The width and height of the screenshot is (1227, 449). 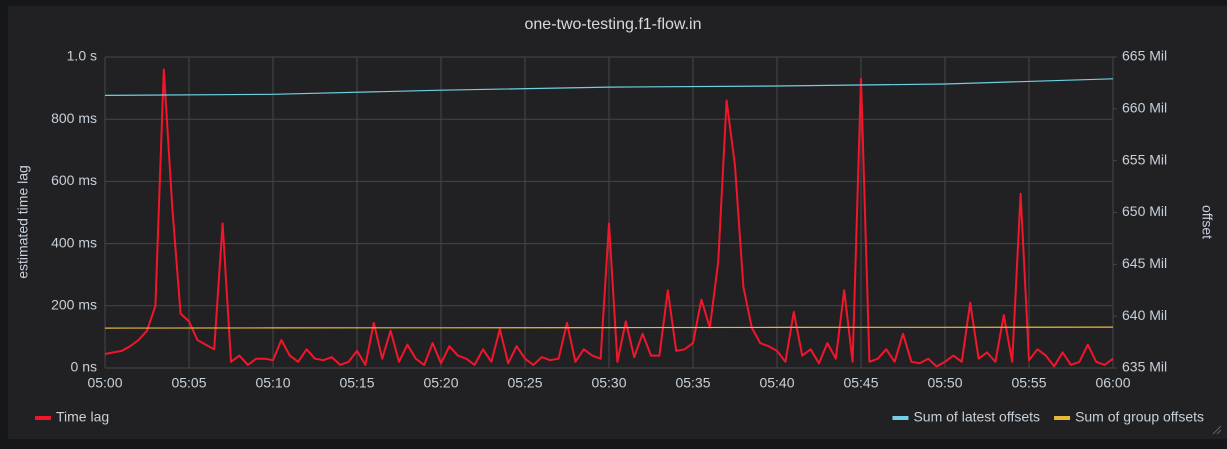 What do you see at coordinates (608, 383) in the screenshot?
I see `x-tick-label: 05:30` at bounding box center [608, 383].